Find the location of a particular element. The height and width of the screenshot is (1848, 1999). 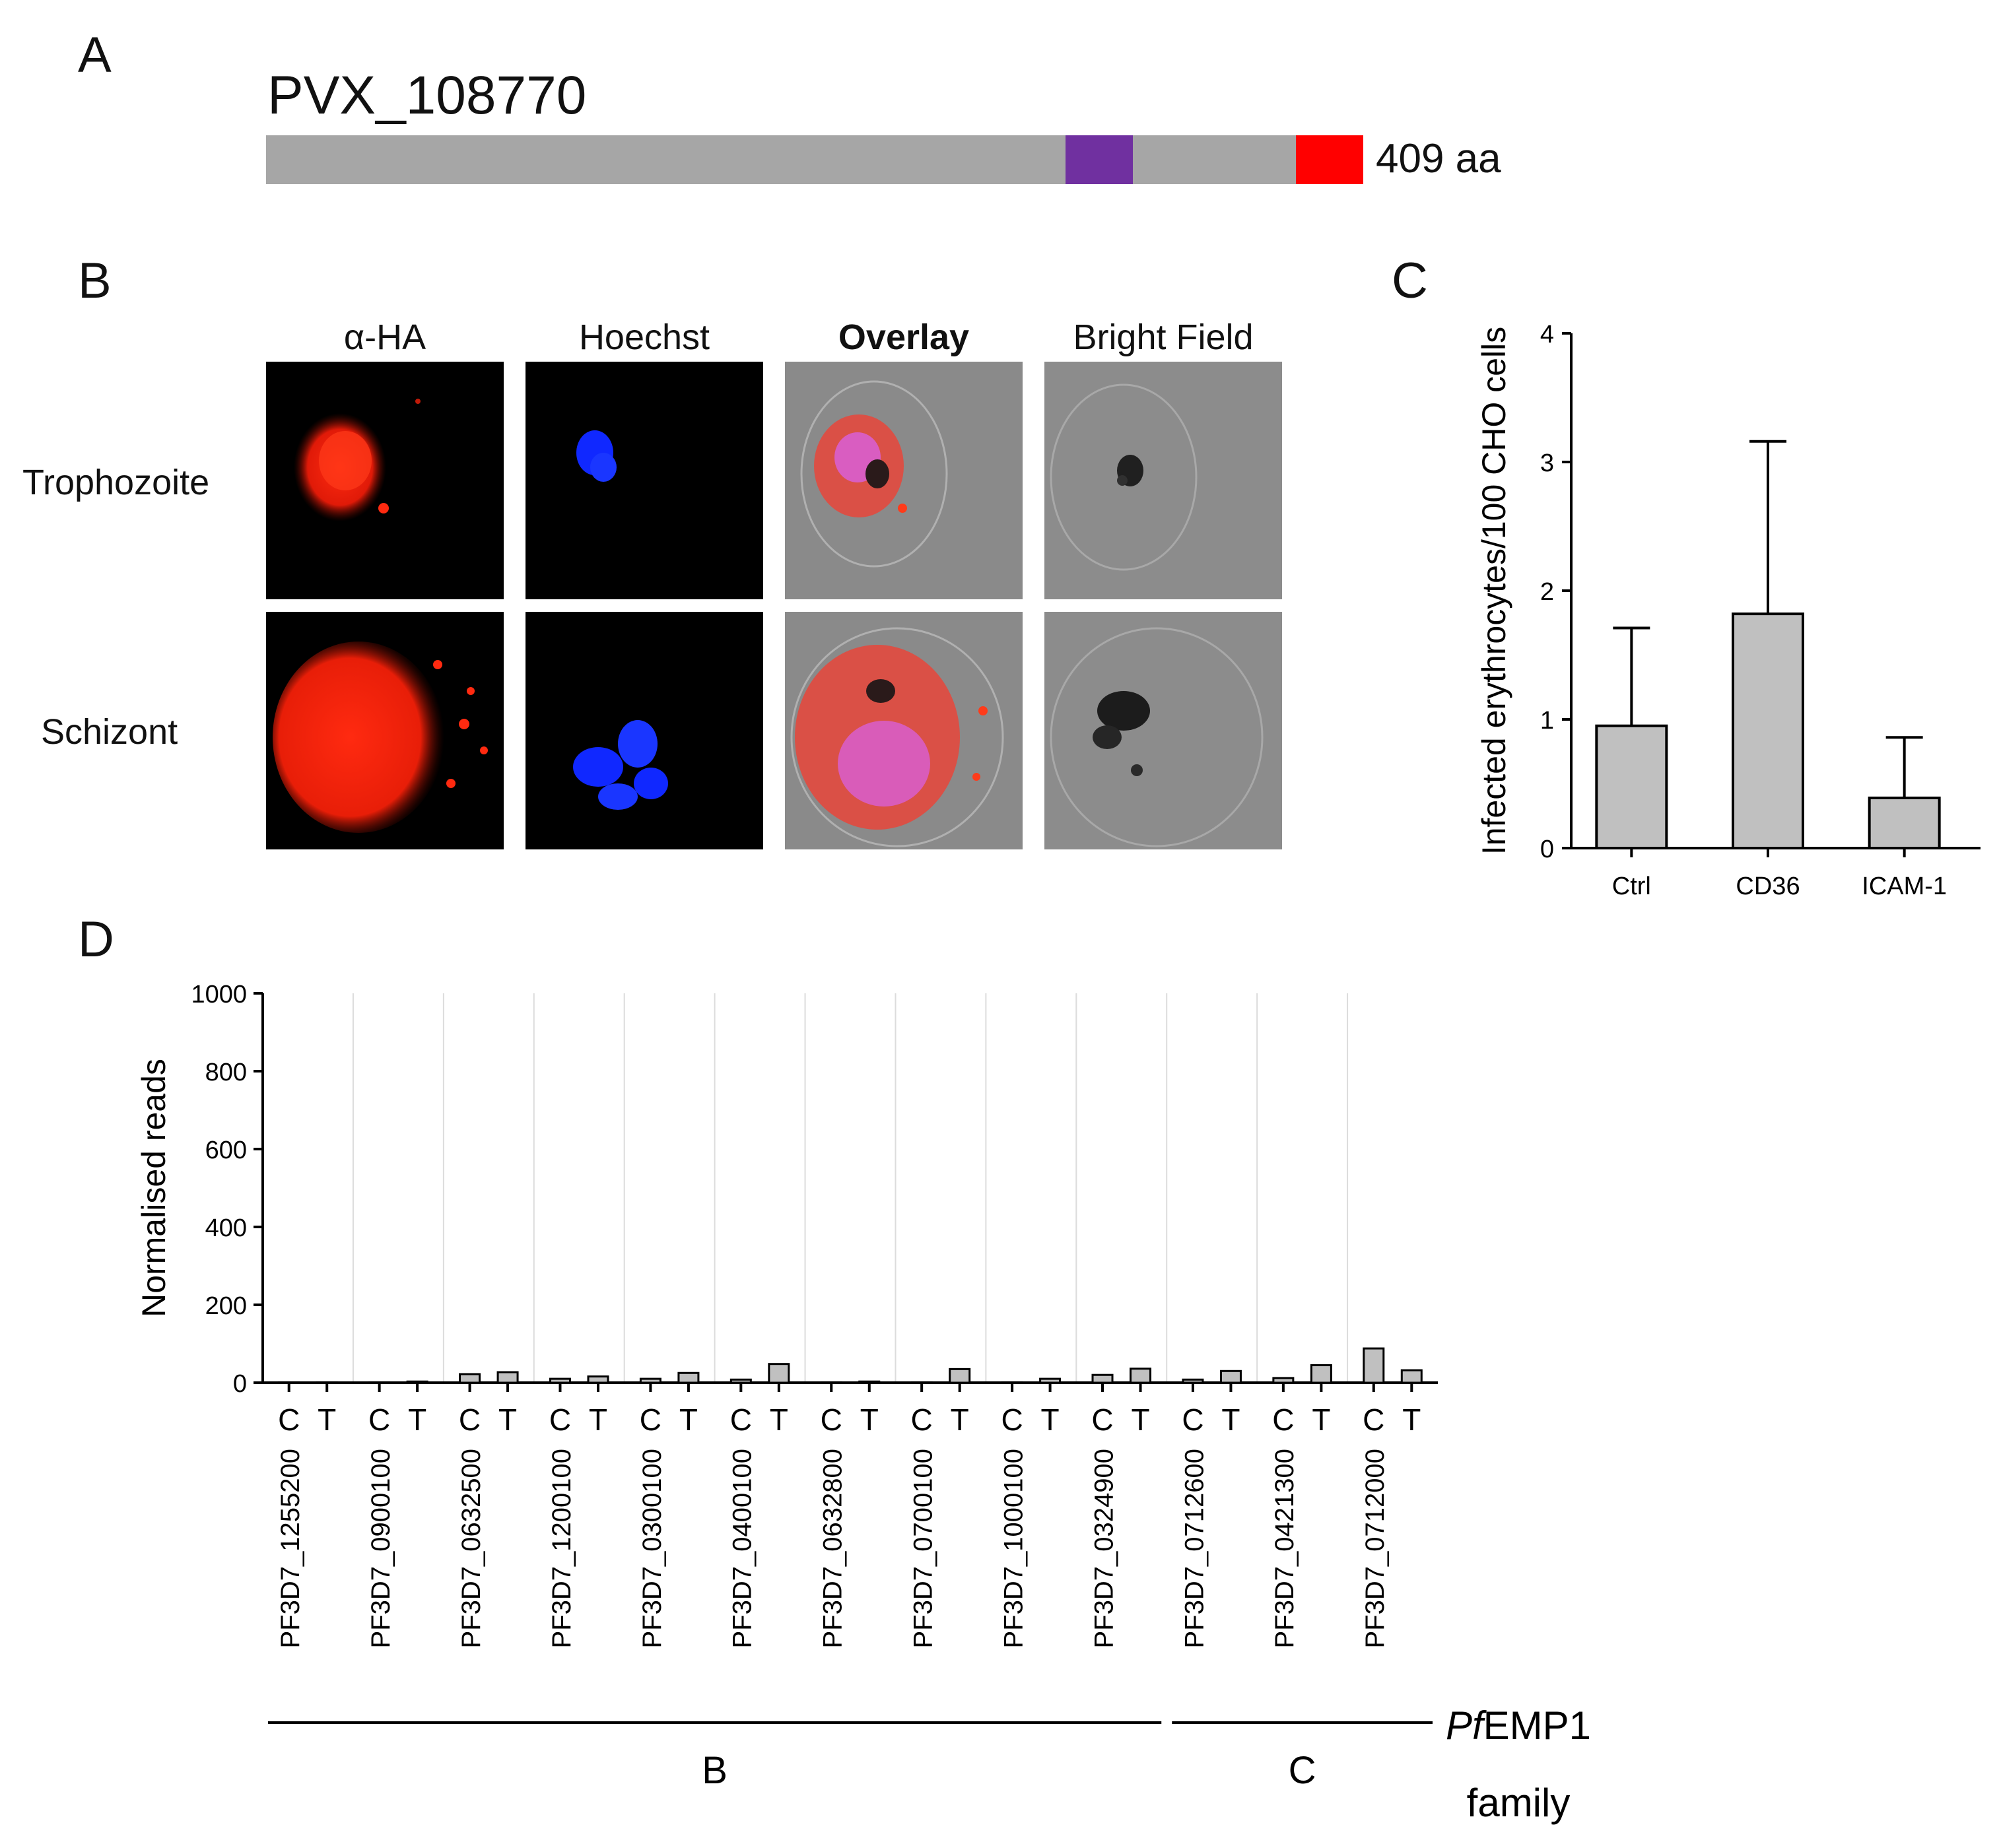

chart-d-gene-label: PF3D7_0632800 is located at coordinates (833, 1548).